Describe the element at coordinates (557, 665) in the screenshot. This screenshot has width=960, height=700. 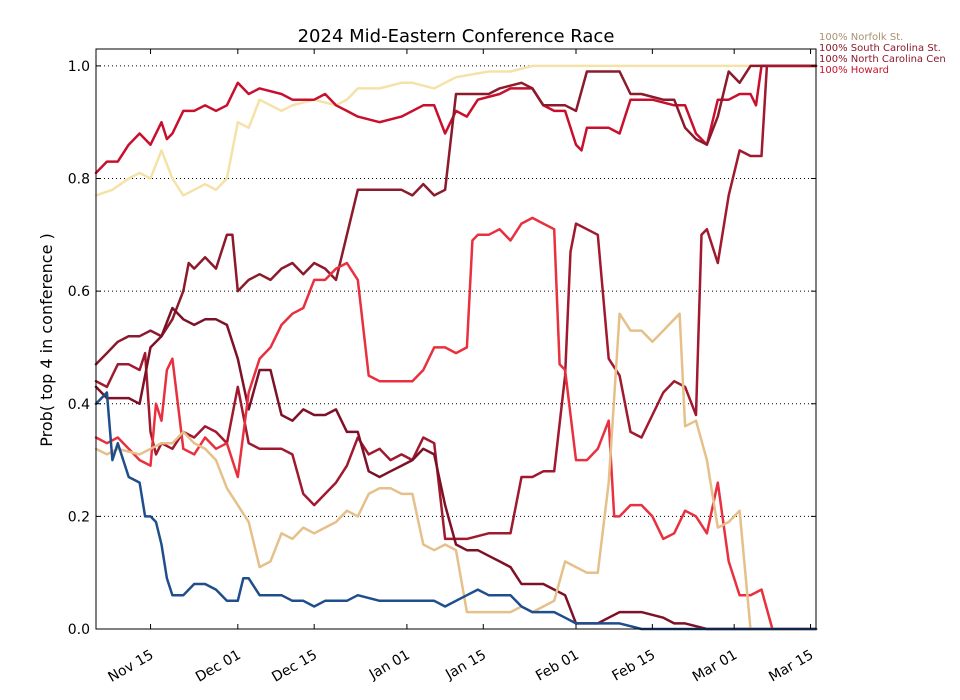
I see `x-tick-label-5: Feb 01` at that location.